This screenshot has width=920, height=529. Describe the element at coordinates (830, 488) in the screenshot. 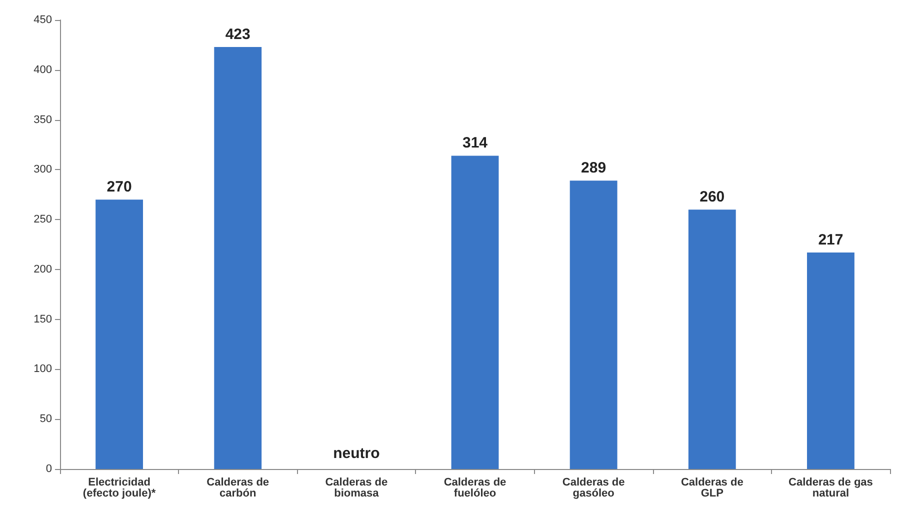

I see `x-tick-label: Calderas de gas natural` at that location.